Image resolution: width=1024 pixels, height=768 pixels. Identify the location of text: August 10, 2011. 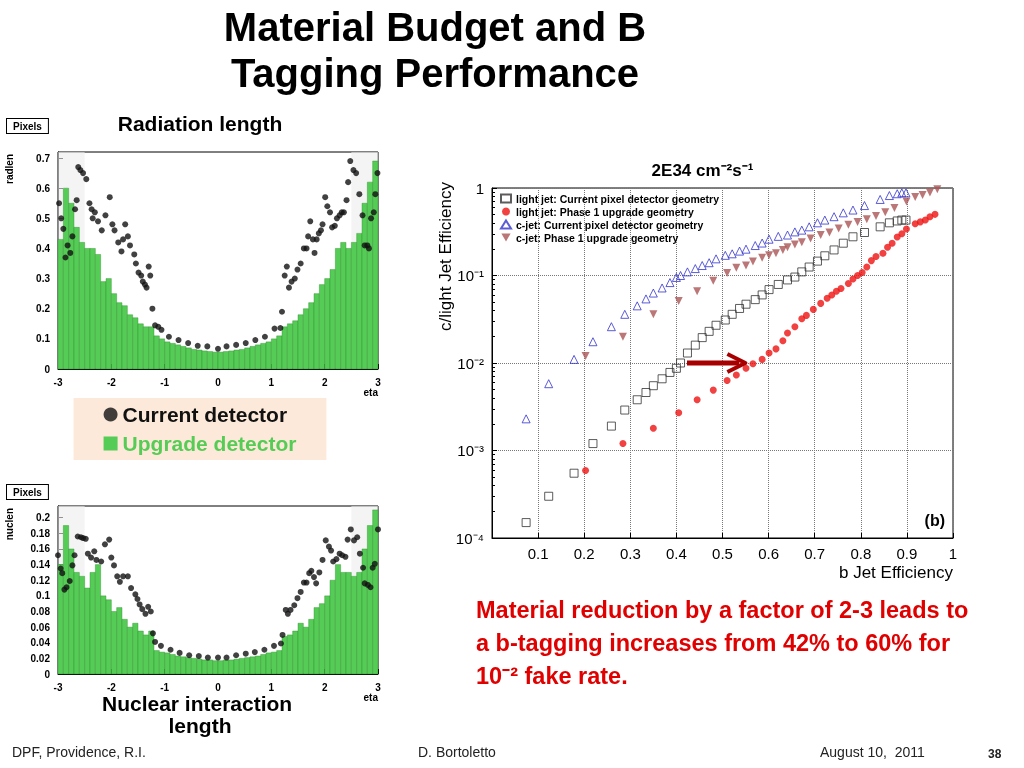
(872, 752).